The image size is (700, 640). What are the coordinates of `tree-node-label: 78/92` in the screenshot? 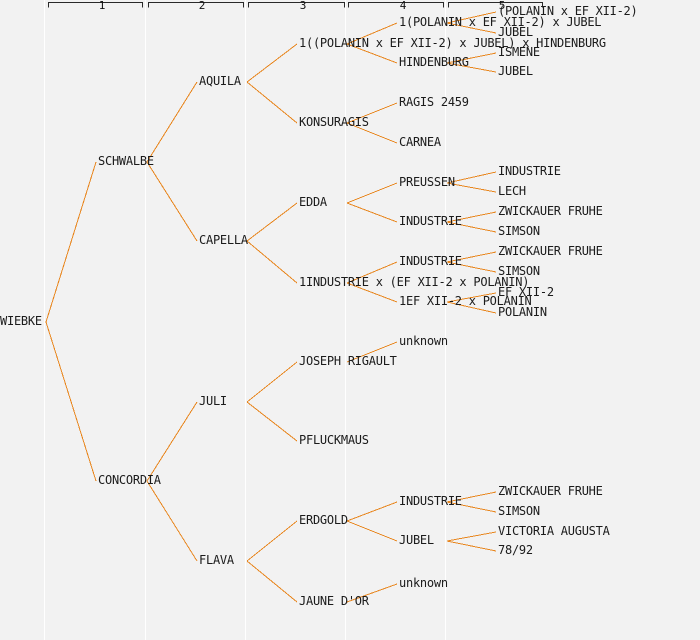 It's located at (515, 550).